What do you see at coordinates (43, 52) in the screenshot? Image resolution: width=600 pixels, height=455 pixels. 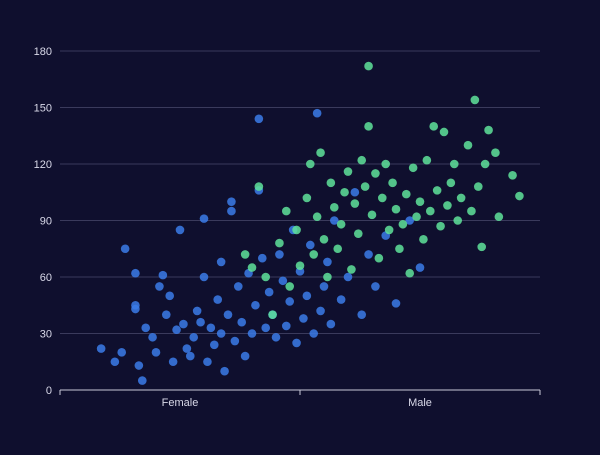 I see `y-tick-label: 180` at bounding box center [43, 52].